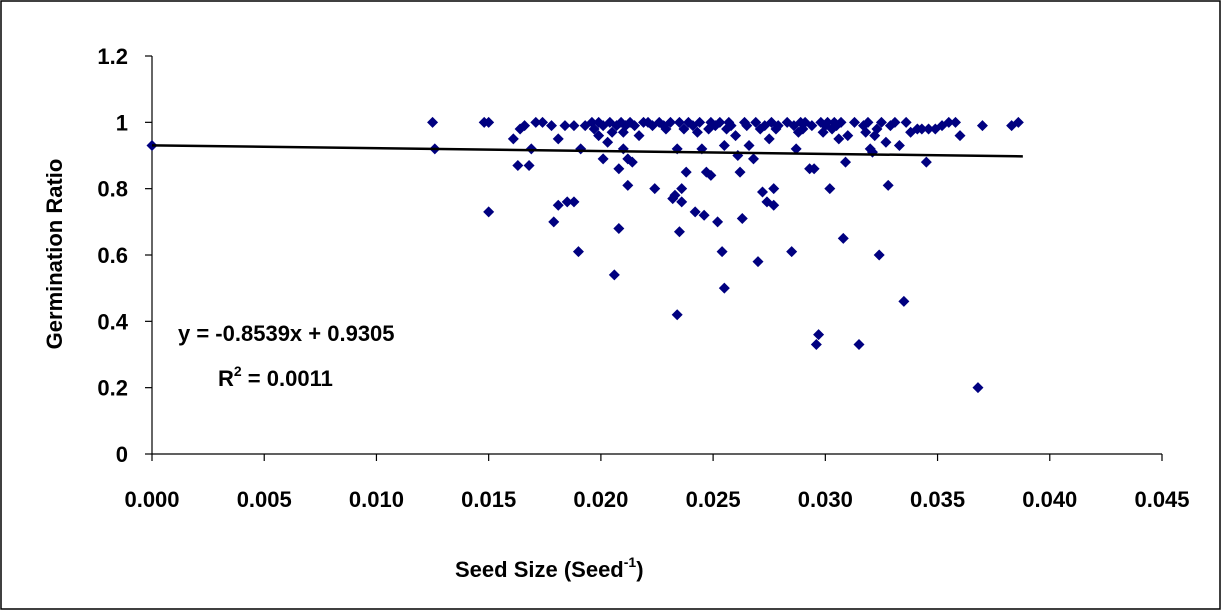 The image size is (1222, 610). What do you see at coordinates (112, 255) in the screenshot?
I see `y-tick-label: 0.6` at bounding box center [112, 255].